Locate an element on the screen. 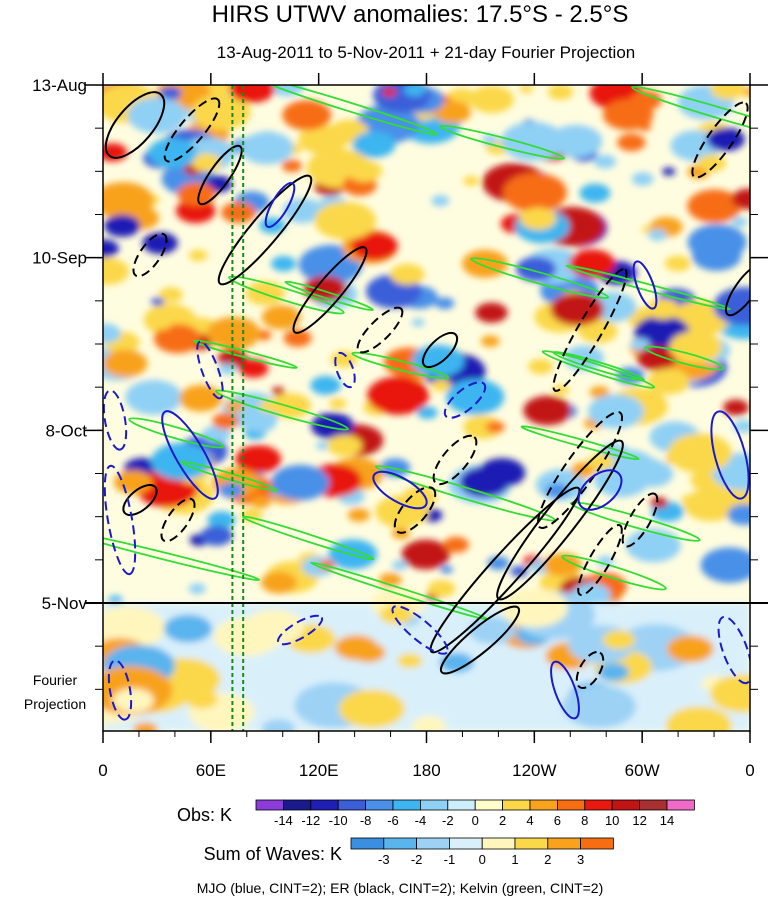  y-tick-label: 13-Aug is located at coordinates (59, 85).